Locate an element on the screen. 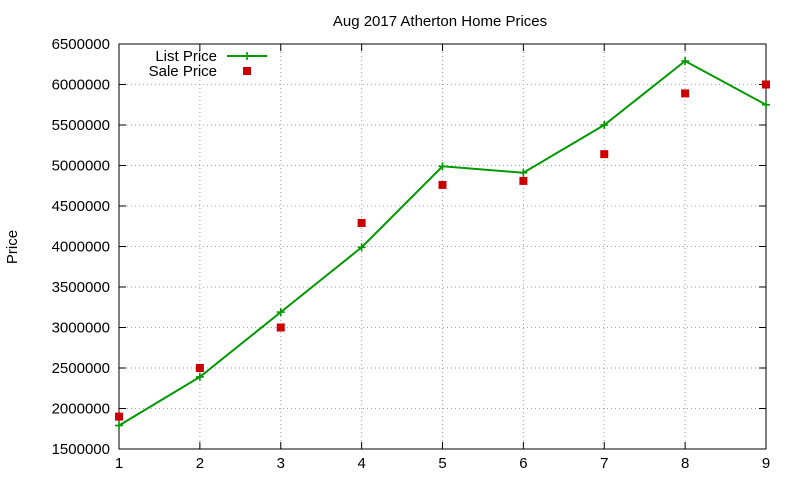 The image size is (800, 480). y-tick-label: 3500000 is located at coordinates (81, 287).